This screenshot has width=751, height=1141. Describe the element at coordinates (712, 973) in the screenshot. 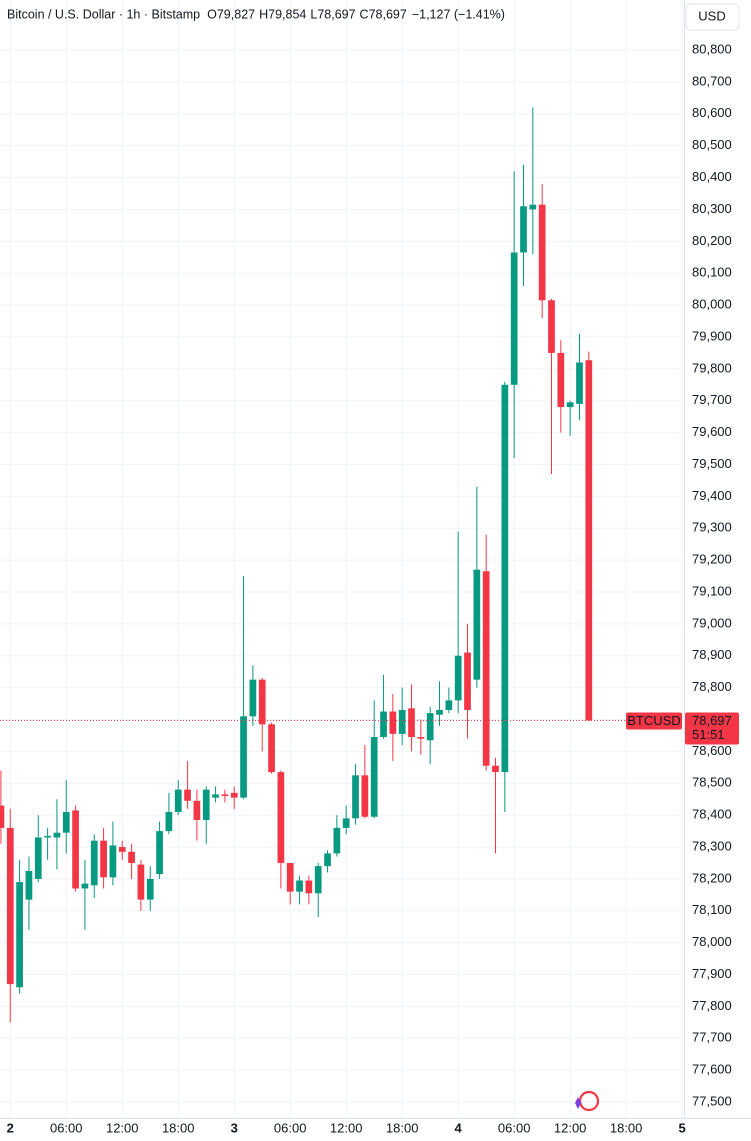

I see `y-tick-label: 77,900` at that location.